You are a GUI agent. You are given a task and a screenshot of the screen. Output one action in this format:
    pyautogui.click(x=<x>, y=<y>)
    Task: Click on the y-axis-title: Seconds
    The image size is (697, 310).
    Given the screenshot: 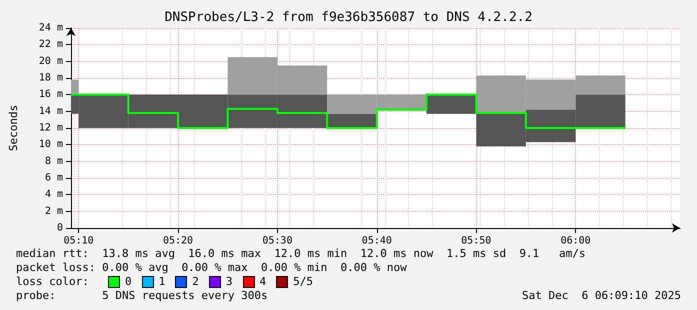 What is the action you would take?
    pyautogui.click(x=13, y=128)
    